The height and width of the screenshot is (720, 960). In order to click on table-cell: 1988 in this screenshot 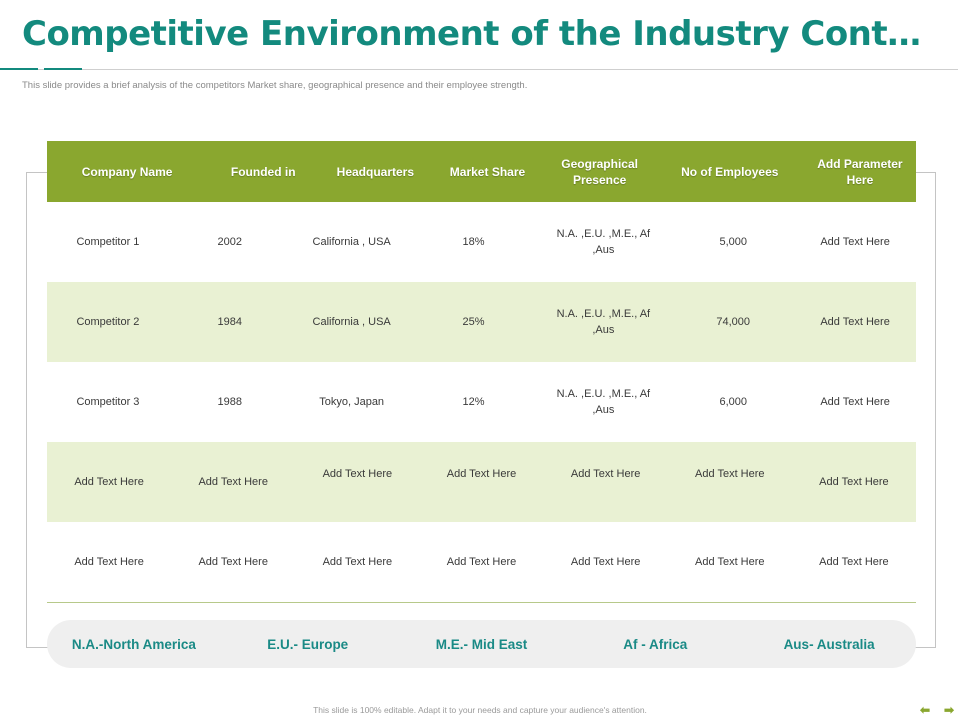, I will do `click(230, 402)`.